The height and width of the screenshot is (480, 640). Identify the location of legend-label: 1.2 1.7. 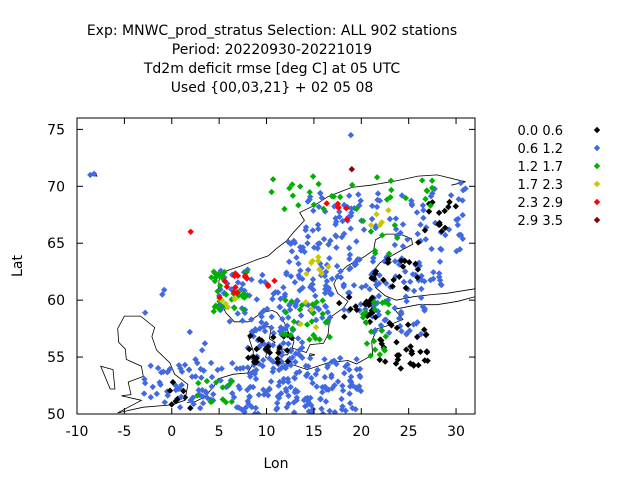
(540, 167).